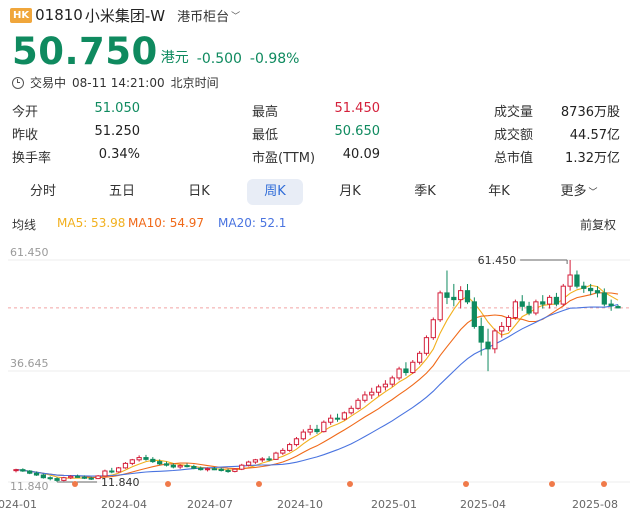 Image resolution: width=630 pixels, height=517 pixels. I want to click on market-cap-label: 总市值, so click(514, 158).